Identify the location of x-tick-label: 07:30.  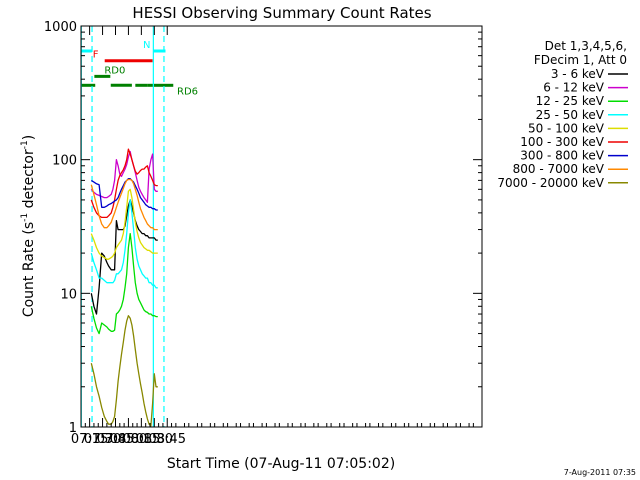
(102, 439).